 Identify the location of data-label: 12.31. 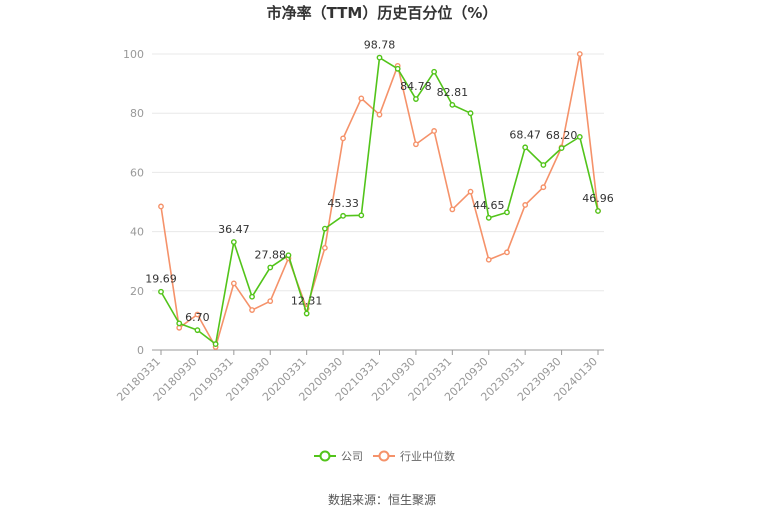
(307, 301).